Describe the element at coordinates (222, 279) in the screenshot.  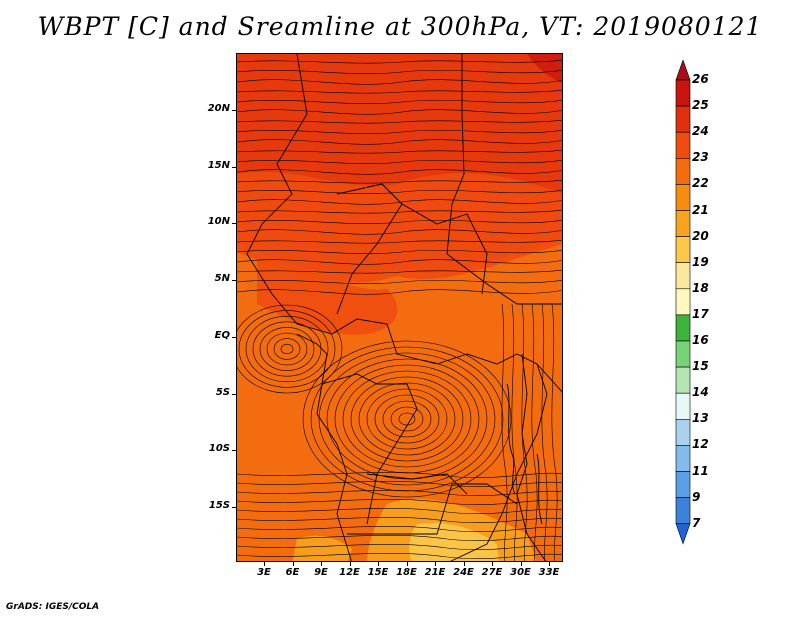
I see `lat-label-5n: 5N` at that location.